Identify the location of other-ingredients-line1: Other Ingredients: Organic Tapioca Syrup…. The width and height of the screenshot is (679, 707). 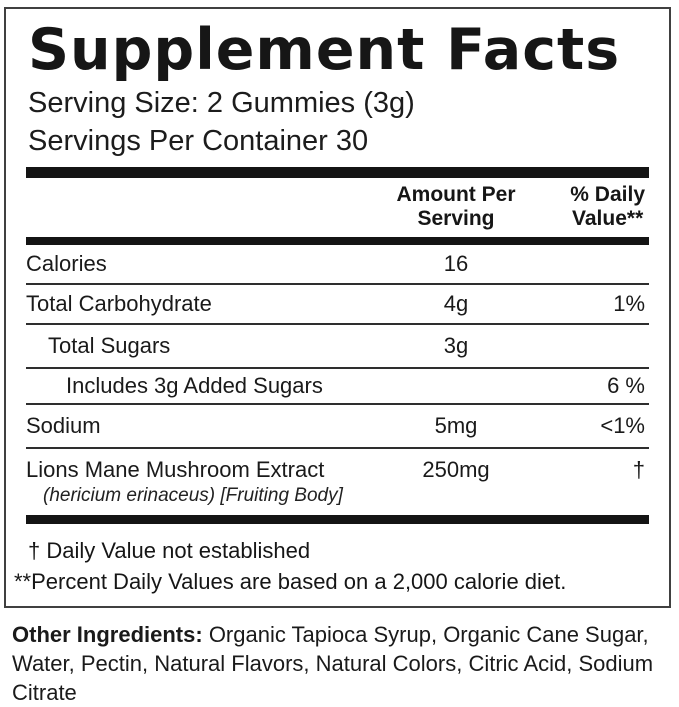
(340, 634).